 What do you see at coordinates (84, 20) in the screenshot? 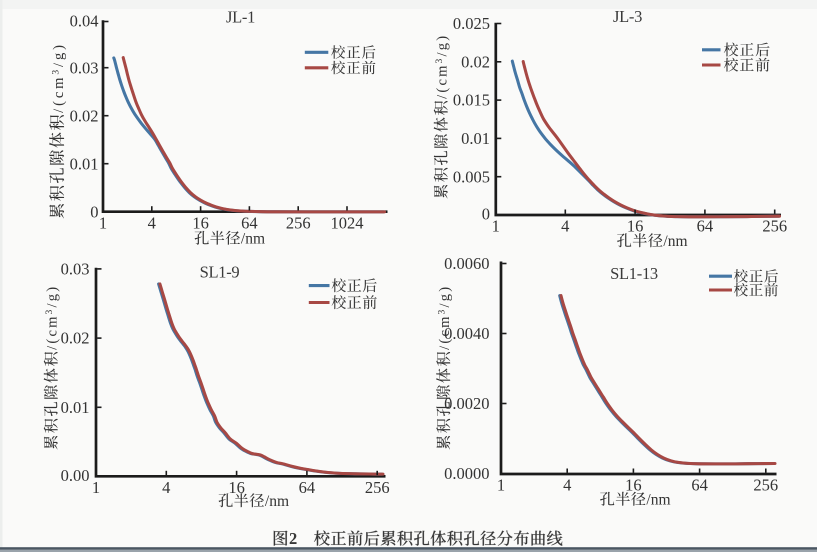
I see `svg-text: 0.04` at bounding box center [84, 20].